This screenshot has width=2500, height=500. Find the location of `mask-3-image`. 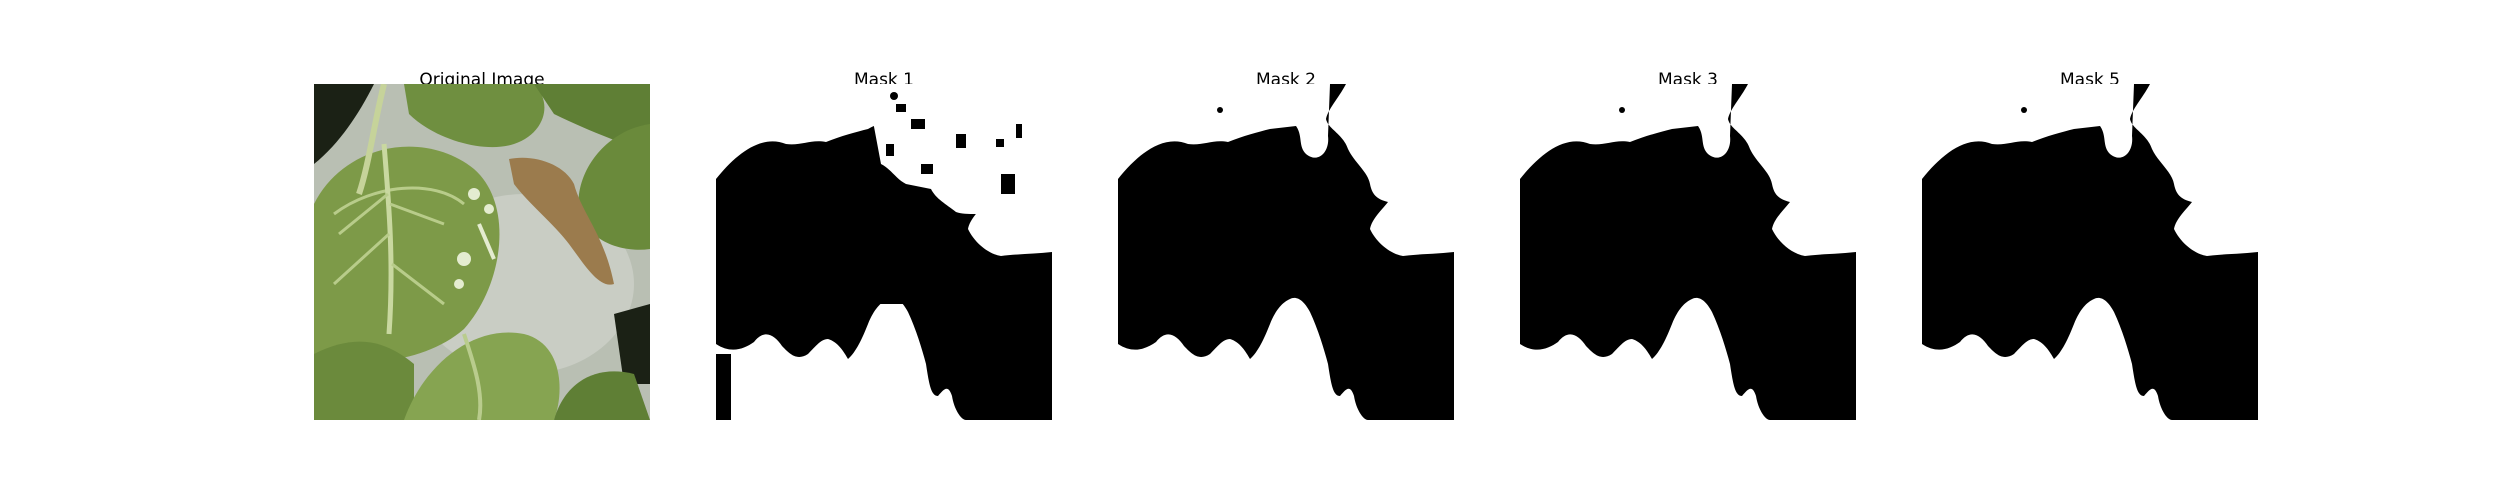

mask-3-image is located at coordinates (1688, 252).